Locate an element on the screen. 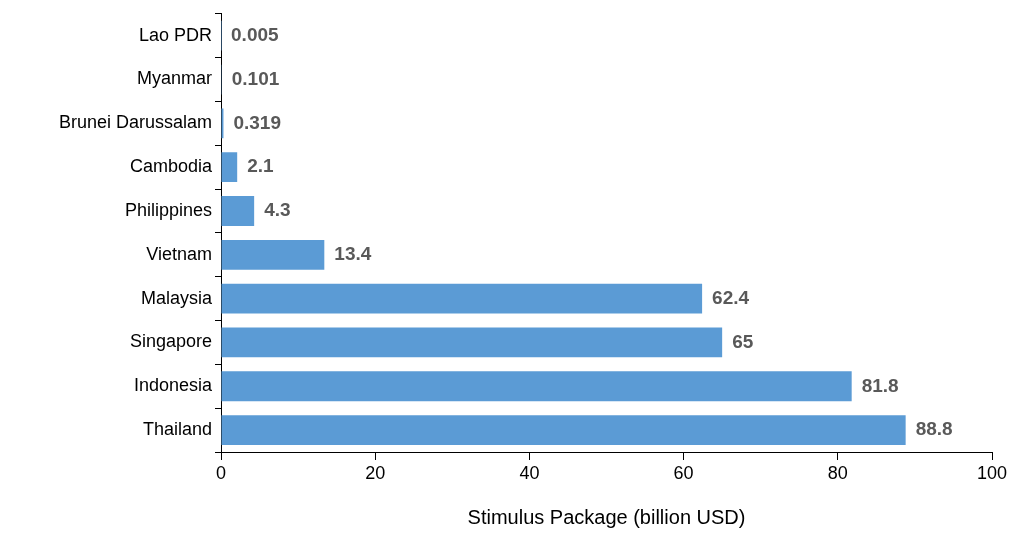 The height and width of the screenshot is (534, 1013). data-label: 13.4 is located at coordinates (353, 254).